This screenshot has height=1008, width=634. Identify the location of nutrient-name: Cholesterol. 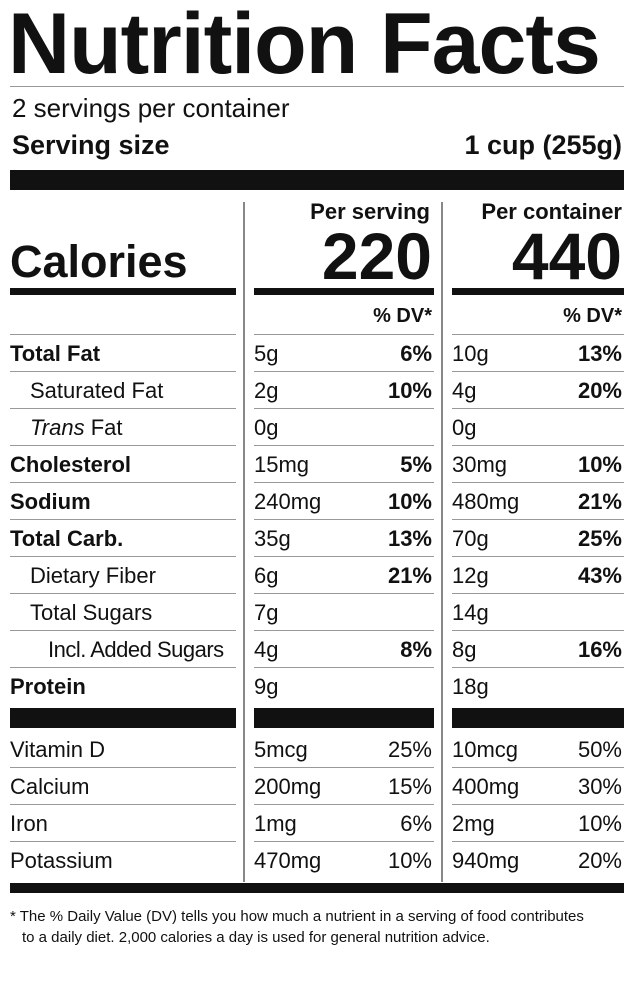
(70, 464).